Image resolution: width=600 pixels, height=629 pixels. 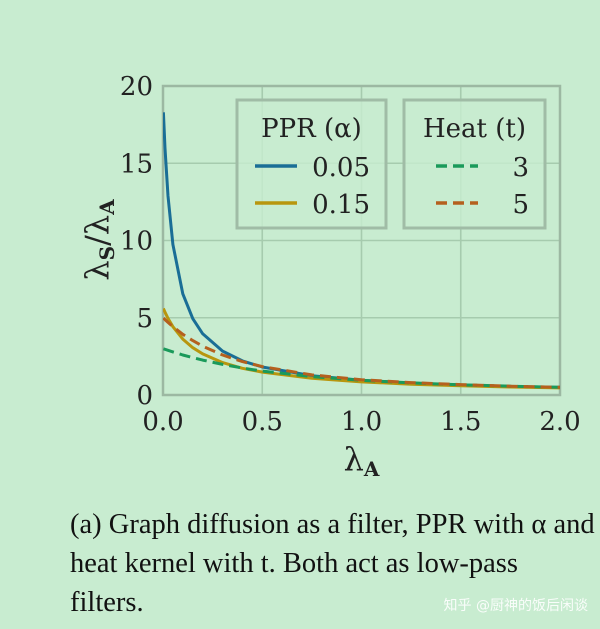 I want to click on legend-label: 3, so click(x=520, y=168).